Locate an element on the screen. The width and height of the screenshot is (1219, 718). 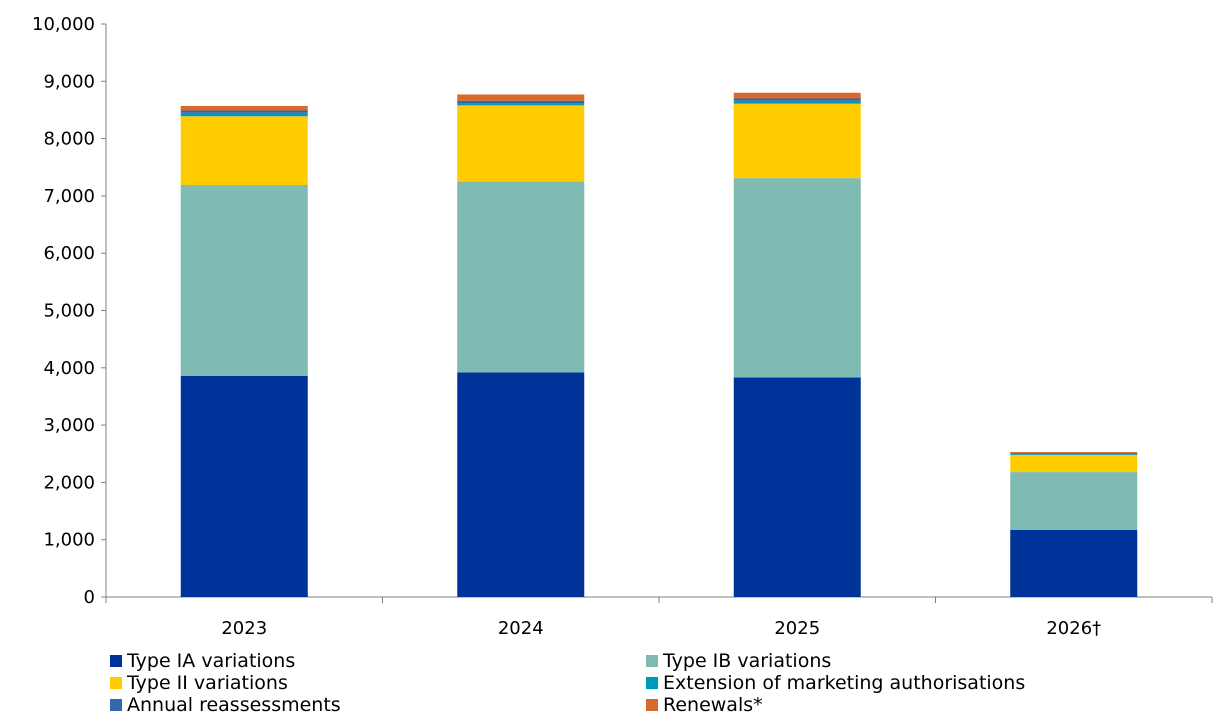
y-tick-label: 5,000 is located at coordinates (69, 311).